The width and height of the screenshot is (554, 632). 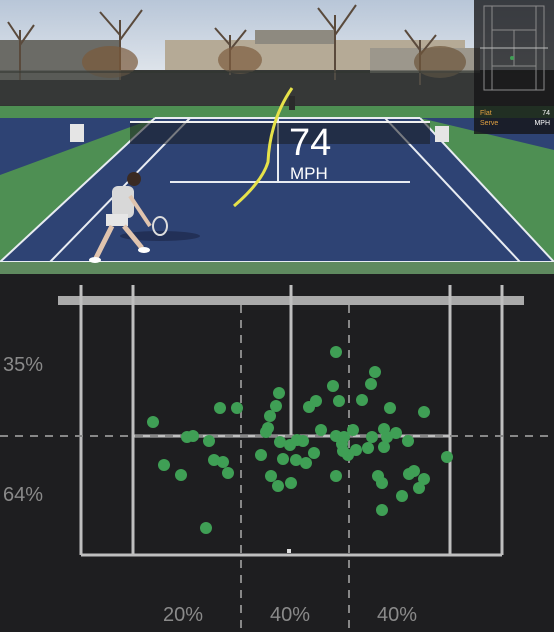 What do you see at coordinates (546, 113) in the screenshot?
I see `minimap-row-value: 74` at bounding box center [546, 113].